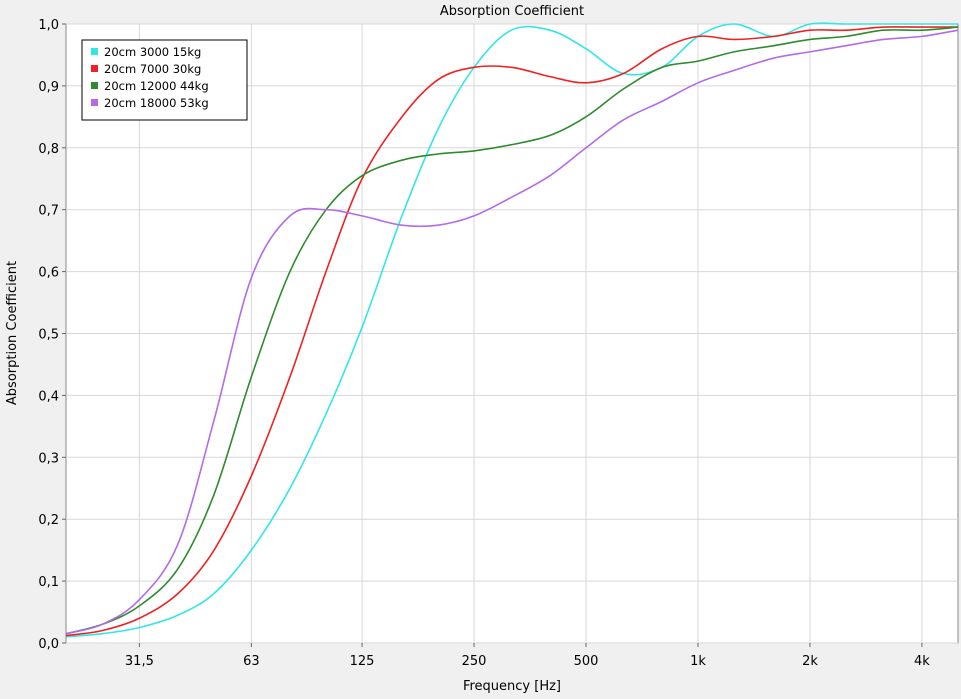  I want to click on x-tick-label: 63, so click(251, 661).